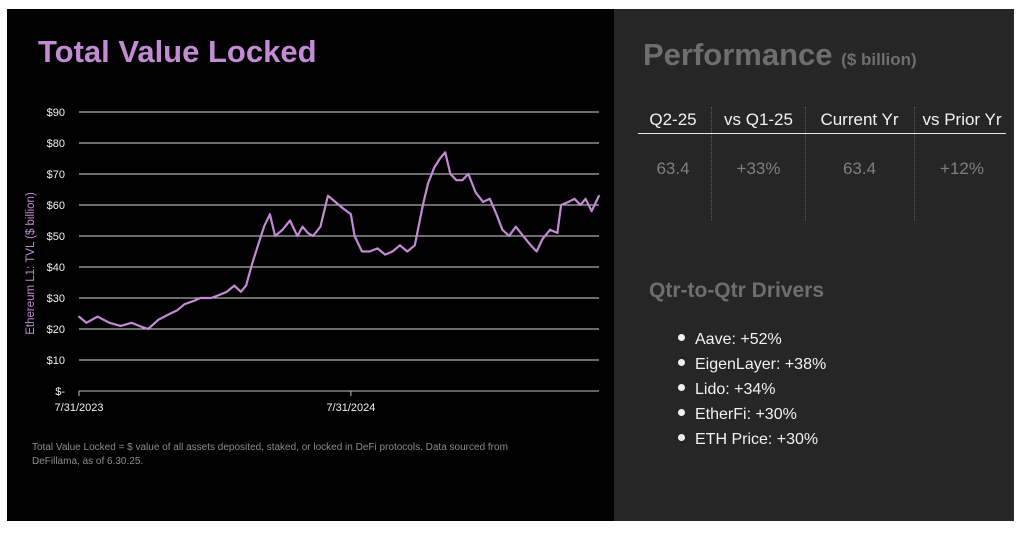  Describe the element at coordinates (56, 299) in the screenshot. I see `y-tick-label: $30` at that location.